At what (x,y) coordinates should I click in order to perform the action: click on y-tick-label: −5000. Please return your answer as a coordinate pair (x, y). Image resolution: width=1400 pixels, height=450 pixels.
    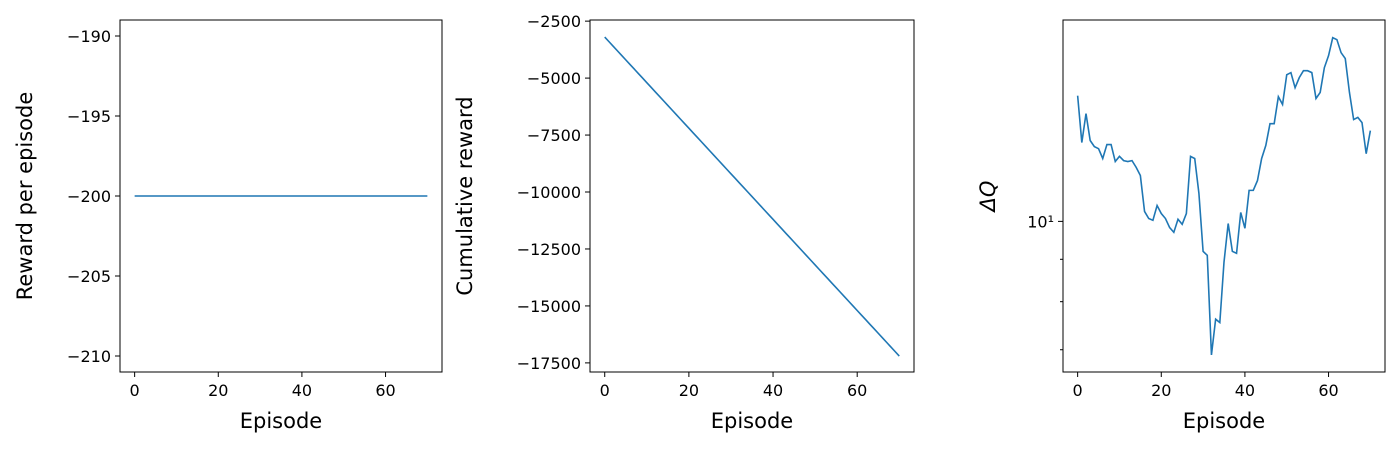
    Looking at the image, I should click on (554, 78).